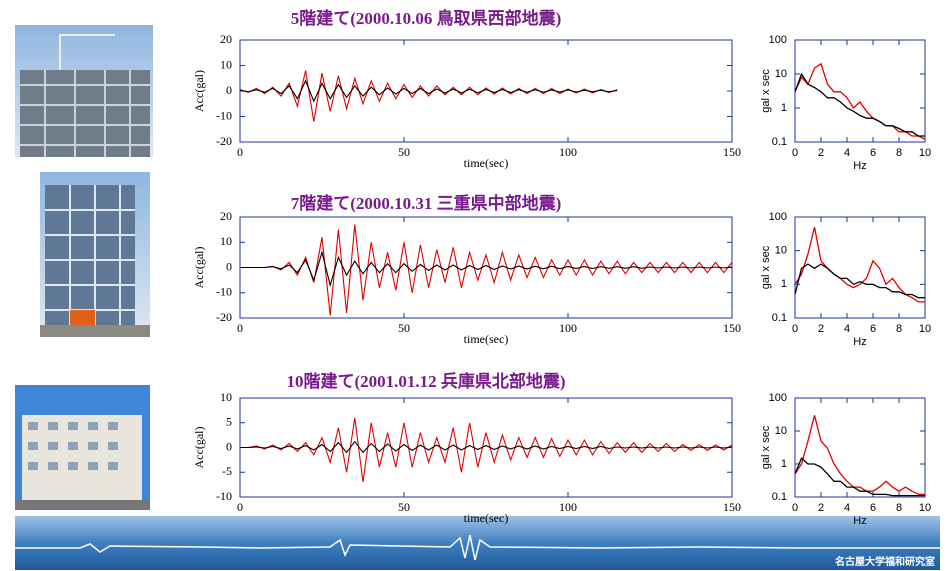 This screenshot has height=571, width=950. What do you see at coordinates (426, 18) in the screenshot?
I see `chart-title: 5階建て(2000.10.06 鳥取県西部地震)` at bounding box center [426, 18].